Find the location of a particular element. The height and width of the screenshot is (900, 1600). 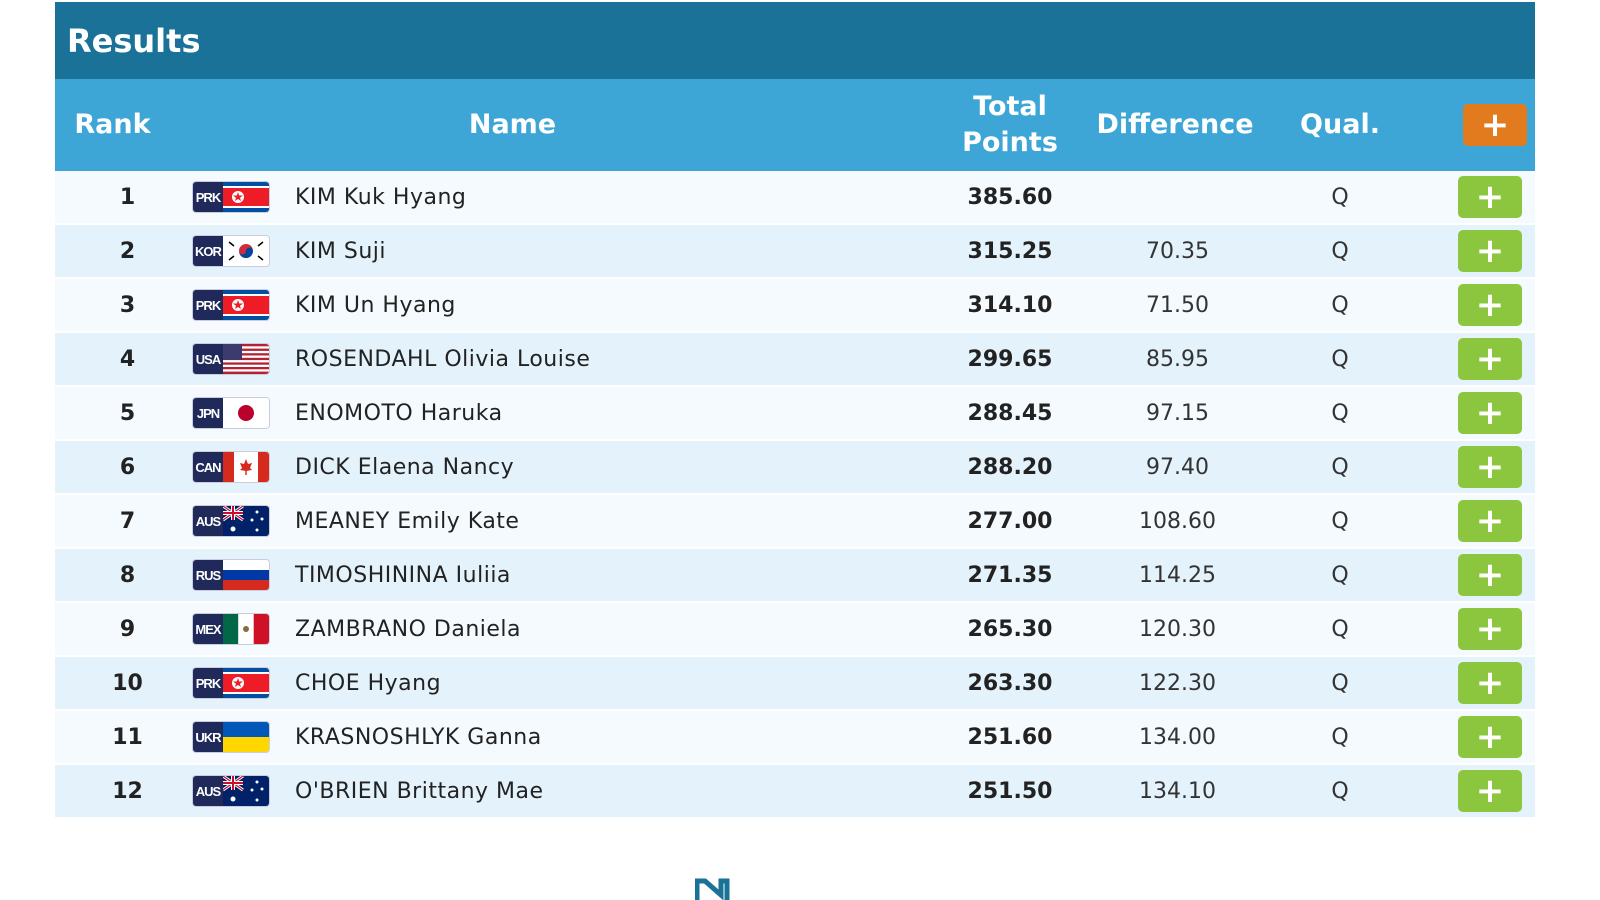

athlete-name: KRASNOSHLYK Ganna is located at coordinates (418, 737).